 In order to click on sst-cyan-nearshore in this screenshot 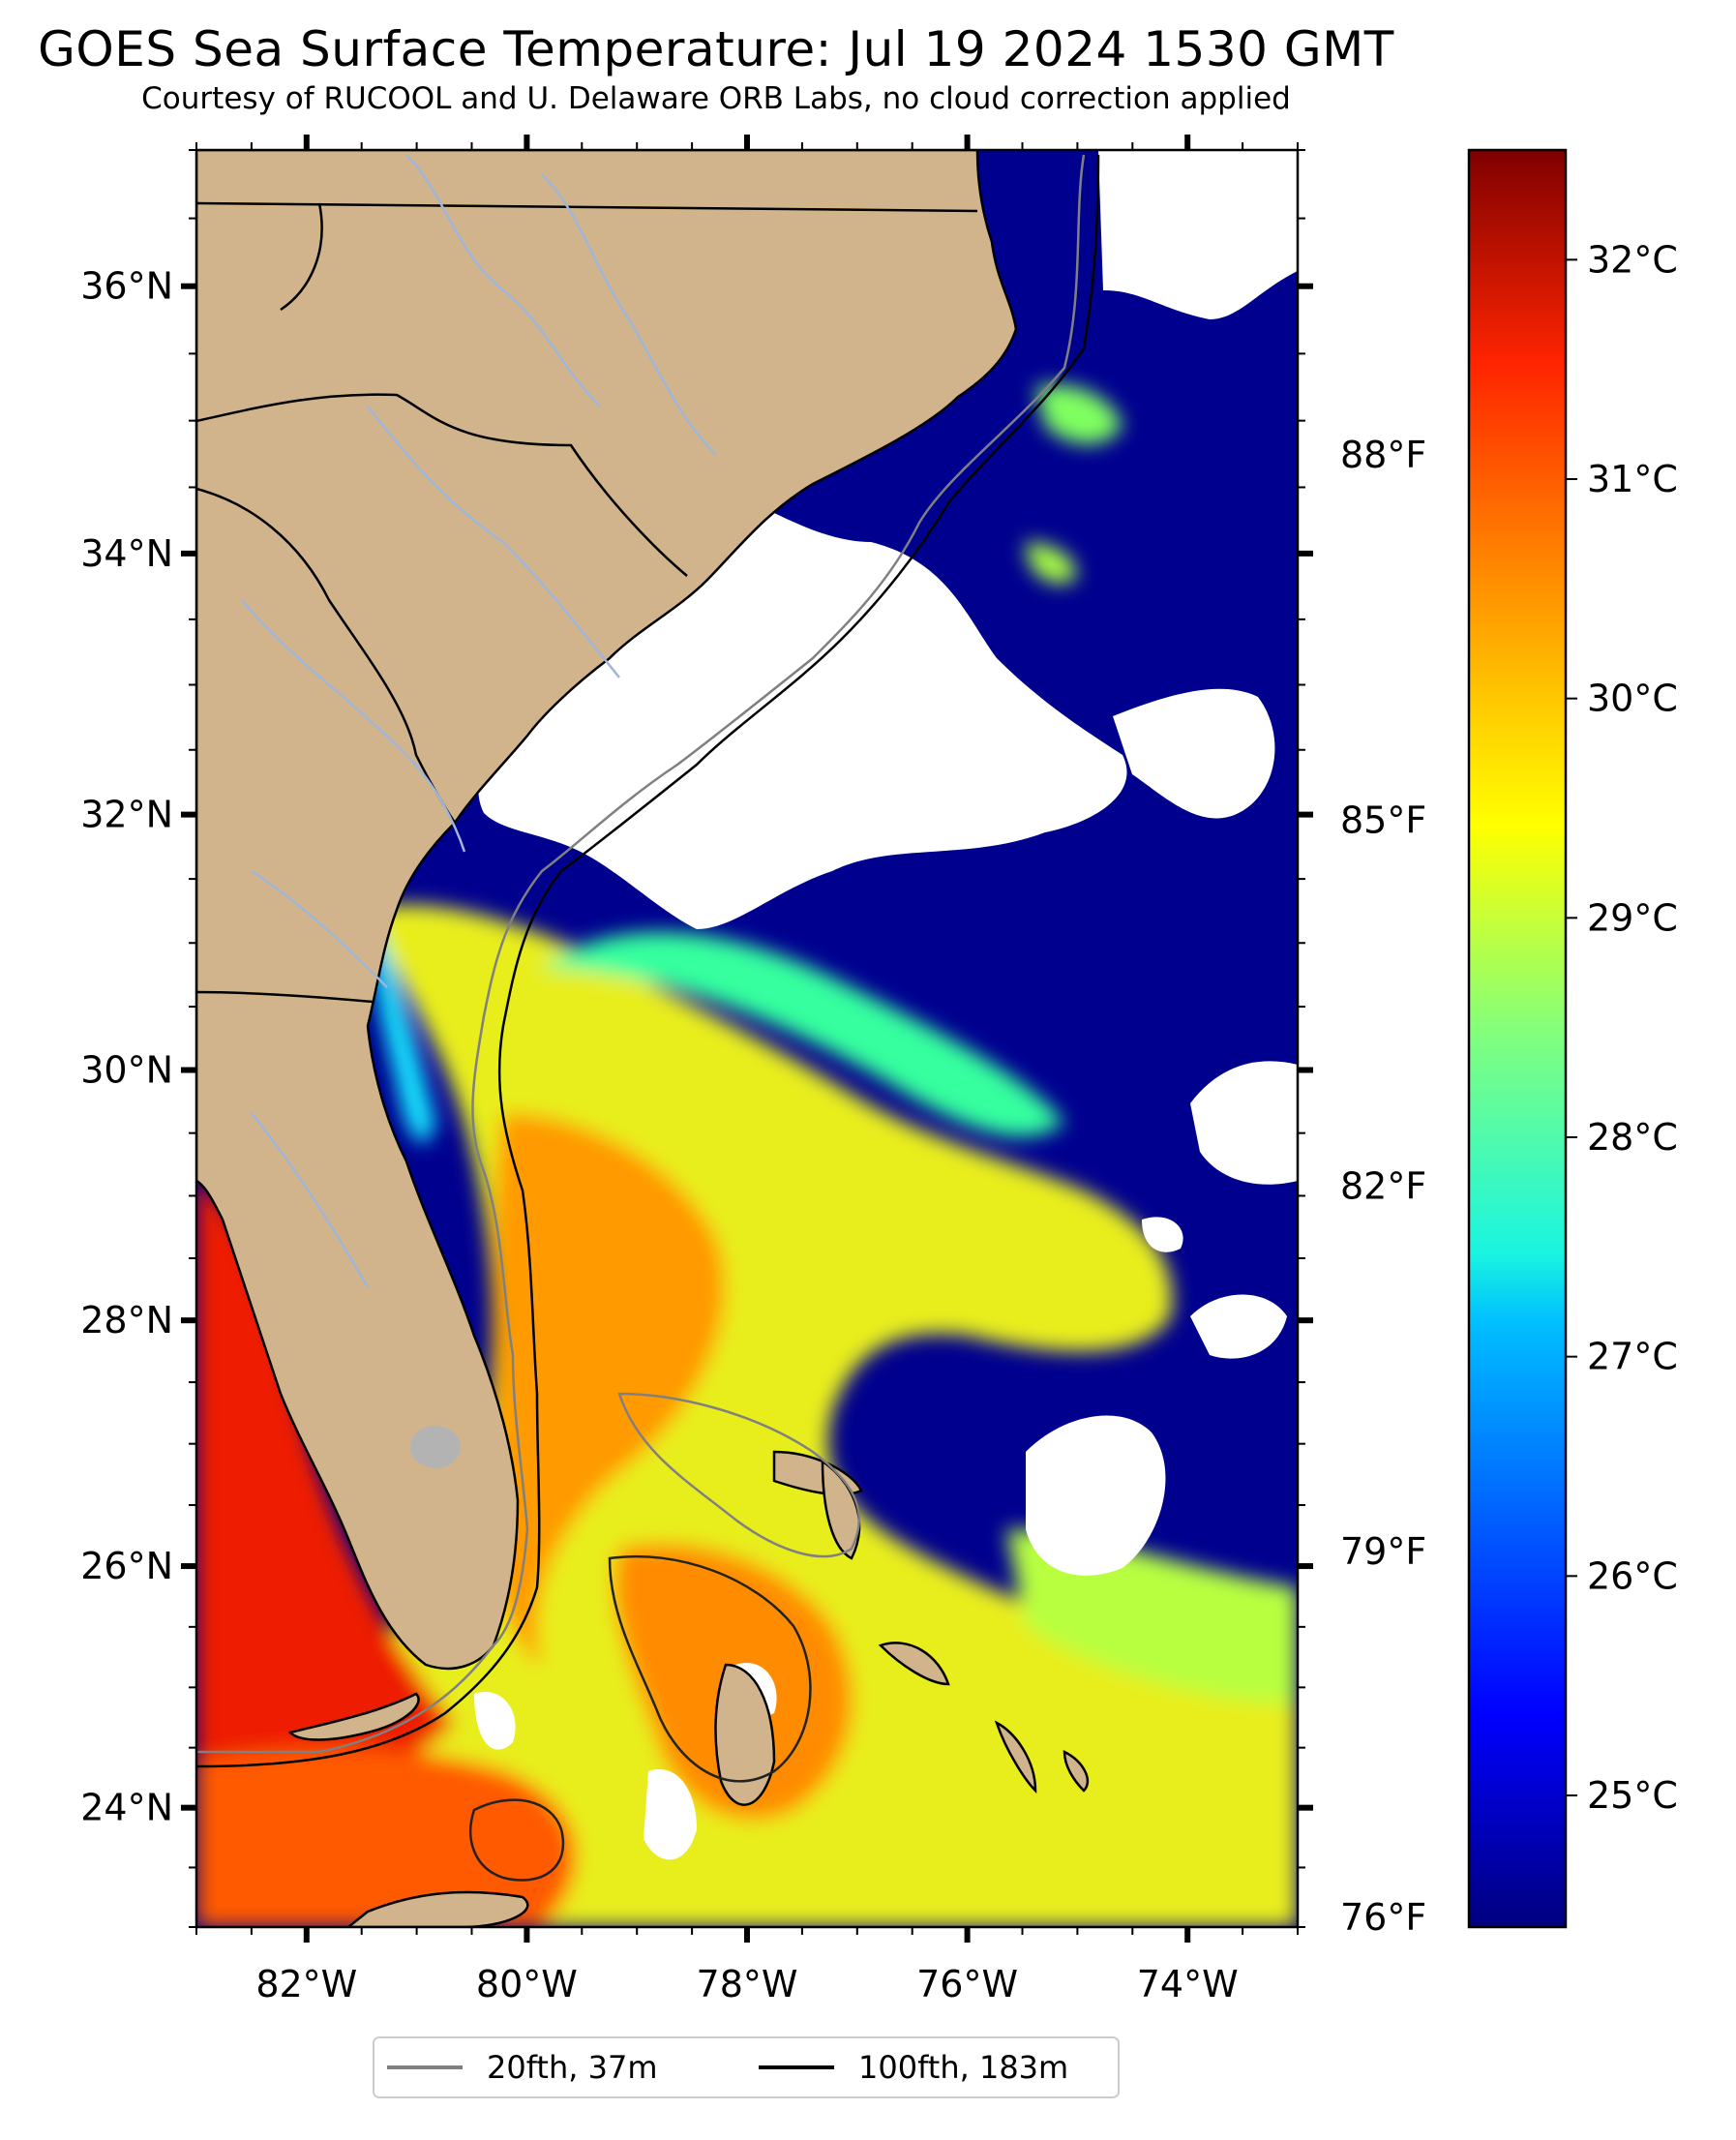, I will do `click(403, 1031)`.